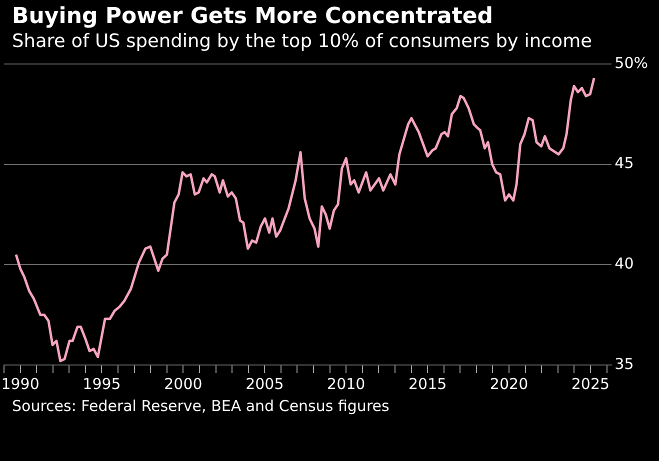  What do you see at coordinates (183, 383) in the screenshot?
I see `x-tick-label: 2000` at bounding box center [183, 383].